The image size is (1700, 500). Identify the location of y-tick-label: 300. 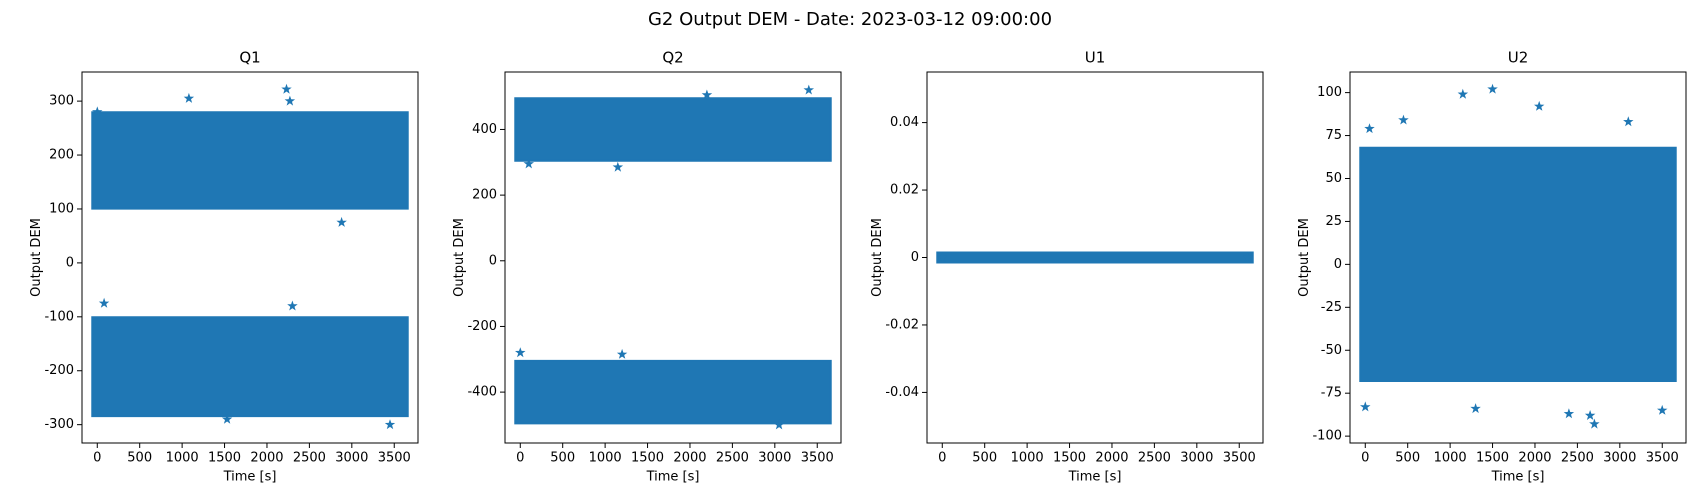
(61, 101).